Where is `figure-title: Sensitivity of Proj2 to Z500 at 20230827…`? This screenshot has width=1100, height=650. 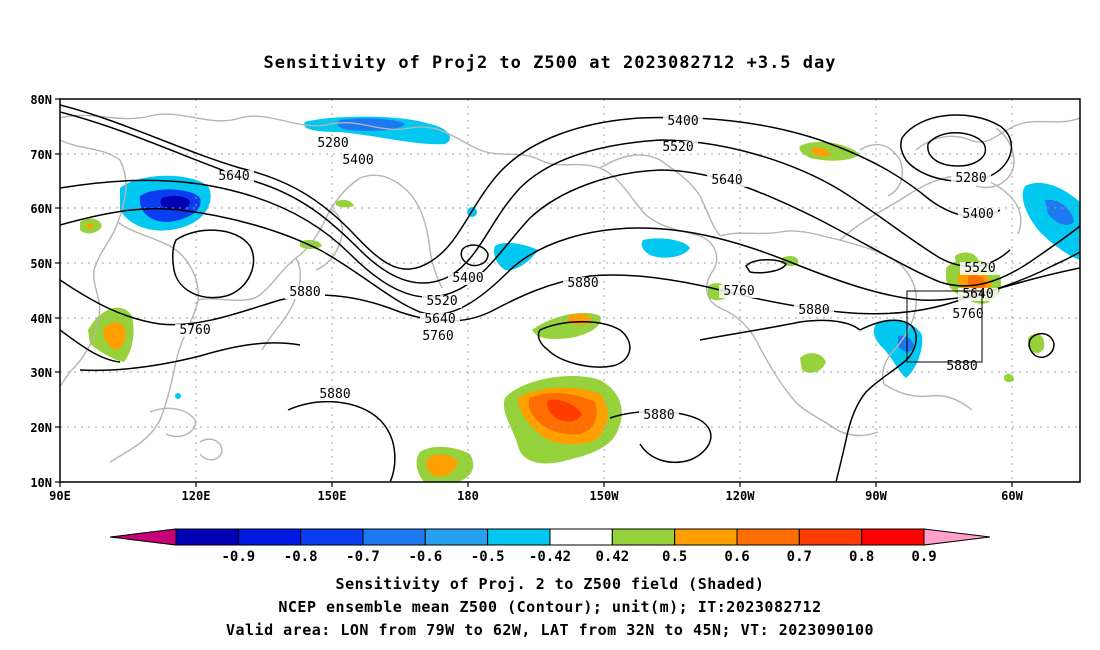
figure-title: Sensitivity of Proj2 to Z500 at 20230827… is located at coordinates (550, 63).